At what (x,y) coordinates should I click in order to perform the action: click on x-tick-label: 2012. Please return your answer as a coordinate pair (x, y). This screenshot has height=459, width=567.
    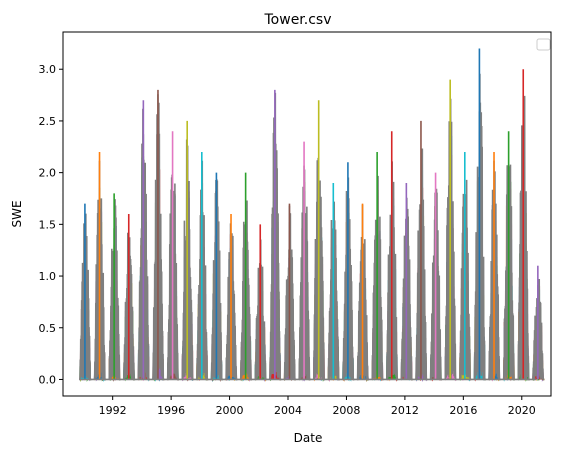
    Looking at the image, I should click on (405, 410).